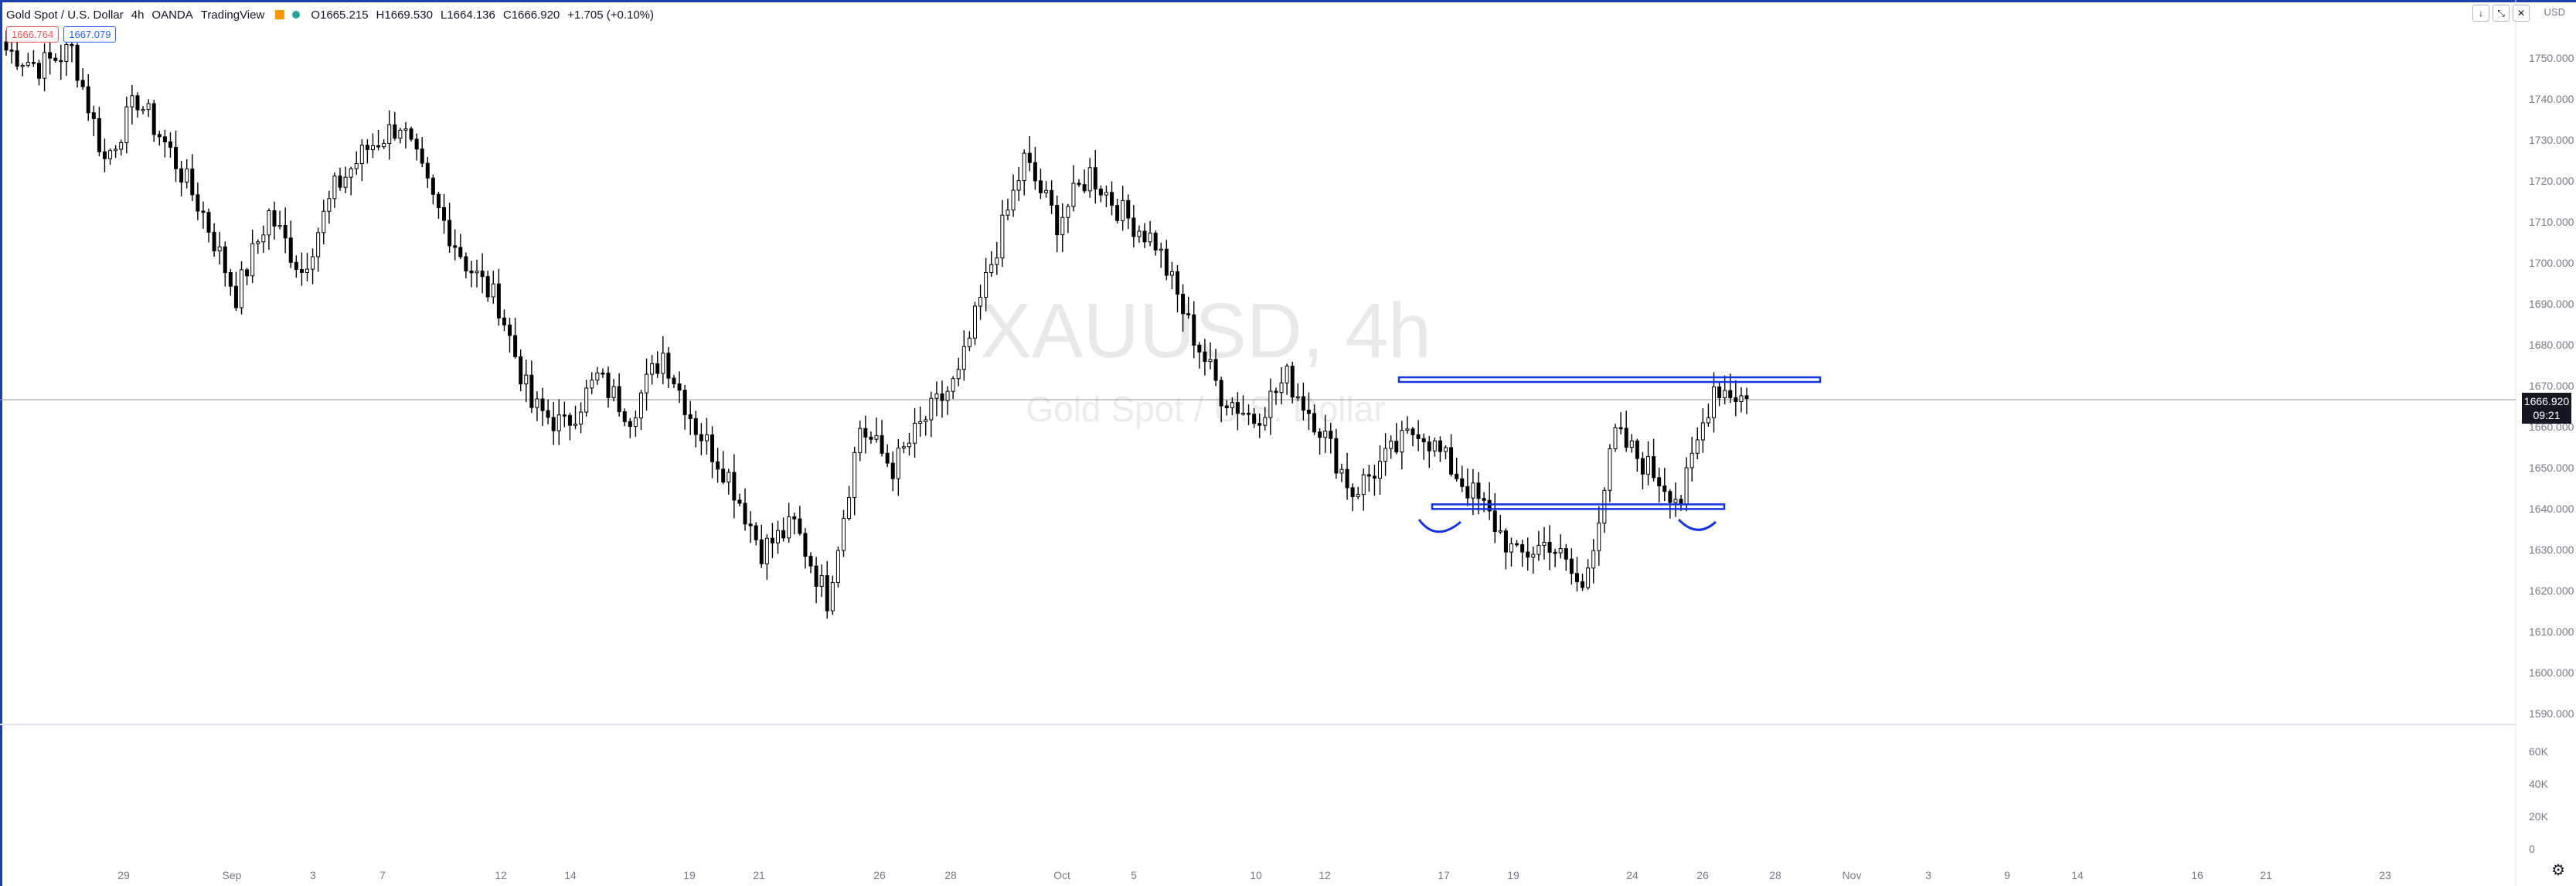 This screenshot has height=886, width=2576. What do you see at coordinates (2551, 550) in the screenshot?
I see `price-tick-label: 1630.000` at bounding box center [2551, 550].